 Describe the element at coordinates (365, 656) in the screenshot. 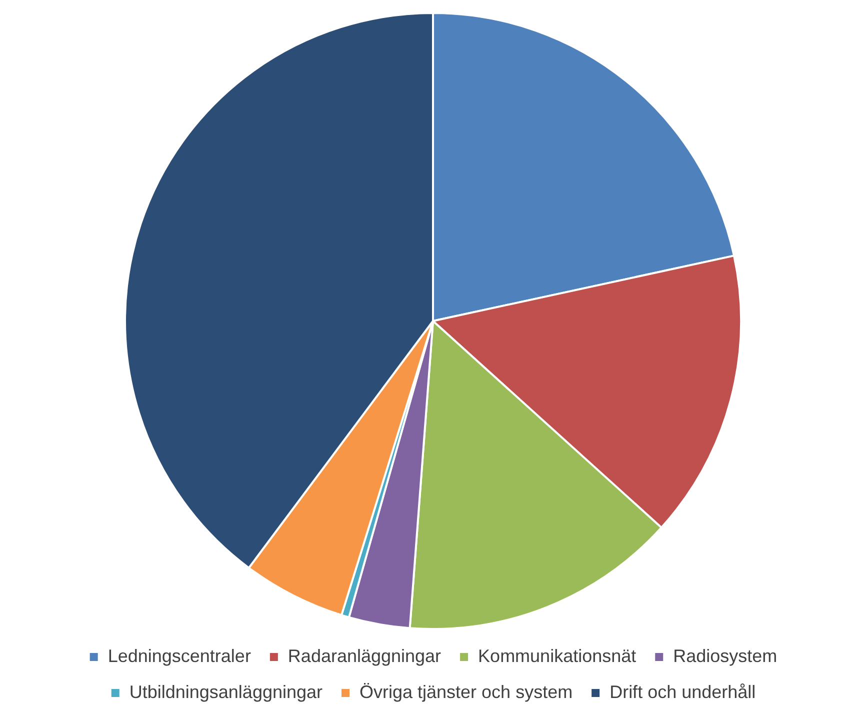

I see `legend-label: Radaranläggningar` at that location.